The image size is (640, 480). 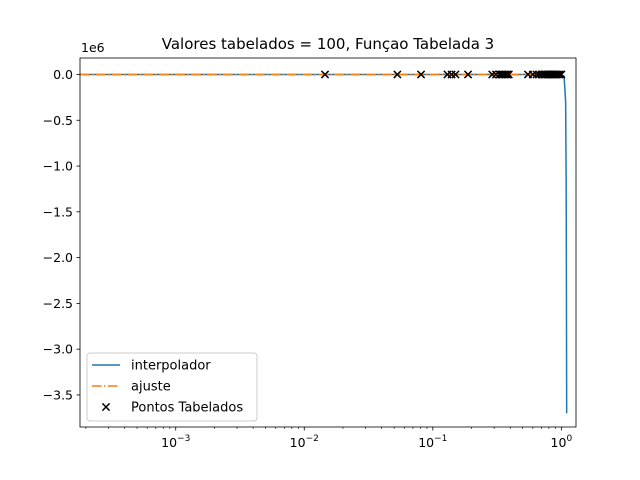 What do you see at coordinates (58, 257) in the screenshot?
I see `y-tick-label: −2.0` at bounding box center [58, 257].